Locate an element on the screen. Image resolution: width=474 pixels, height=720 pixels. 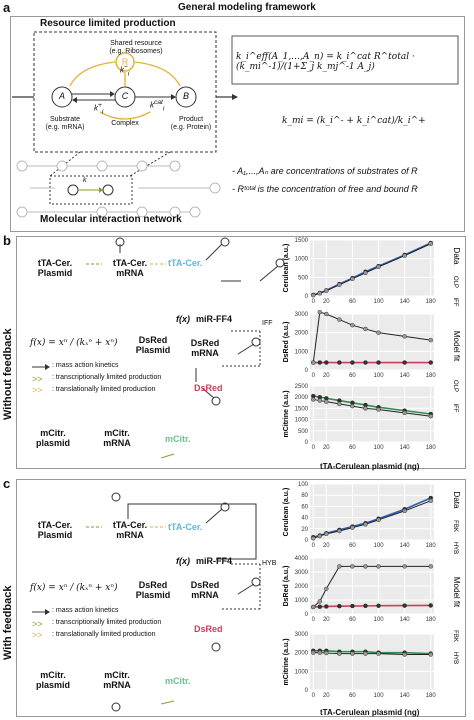
chart-2-xtick-0: 0 is located at coordinates (314, 448).